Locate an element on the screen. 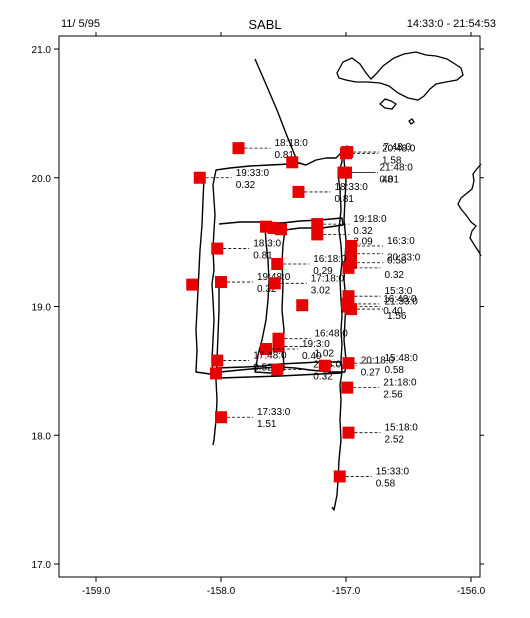  station-time-label: 18:33:0 is located at coordinates (352, 187).